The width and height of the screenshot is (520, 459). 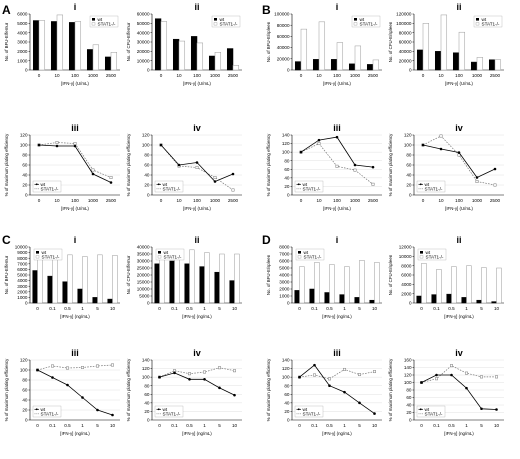 I want to click on y-tick-label: 4000, so click(x=284, y=275).